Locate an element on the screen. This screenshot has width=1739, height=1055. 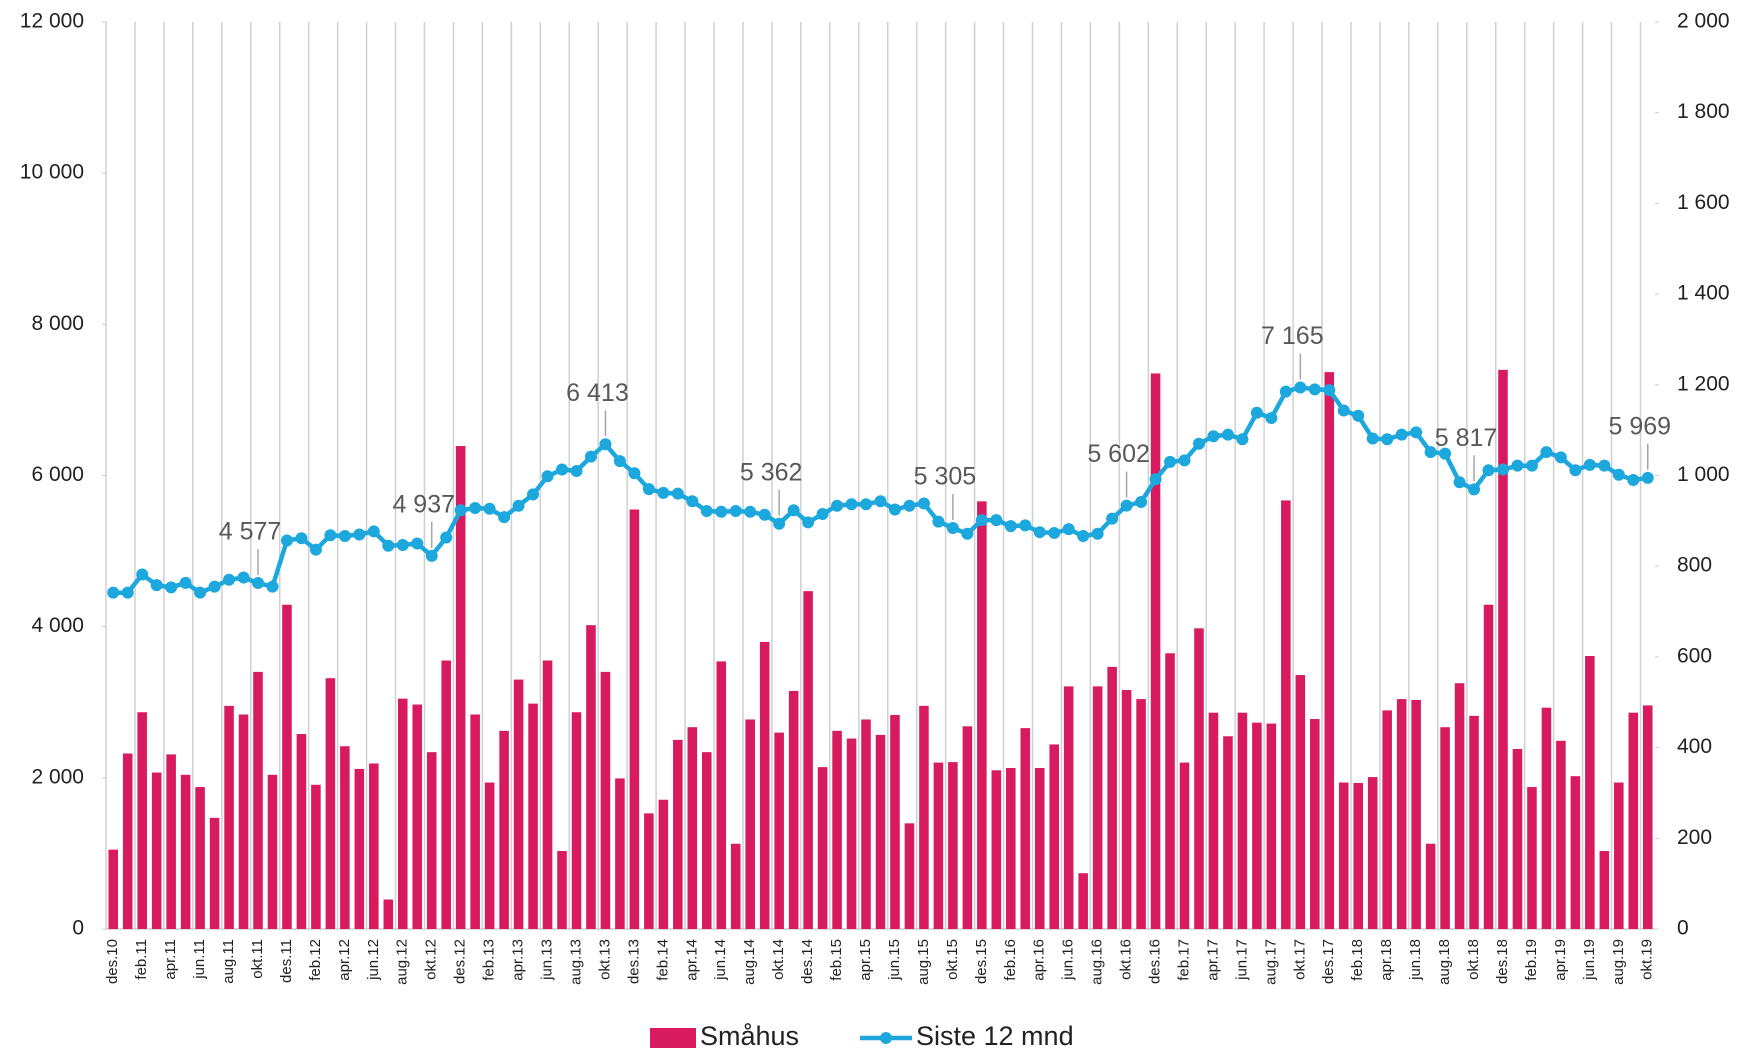
y2-tick-label: 1 200 is located at coordinates (1703, 383).